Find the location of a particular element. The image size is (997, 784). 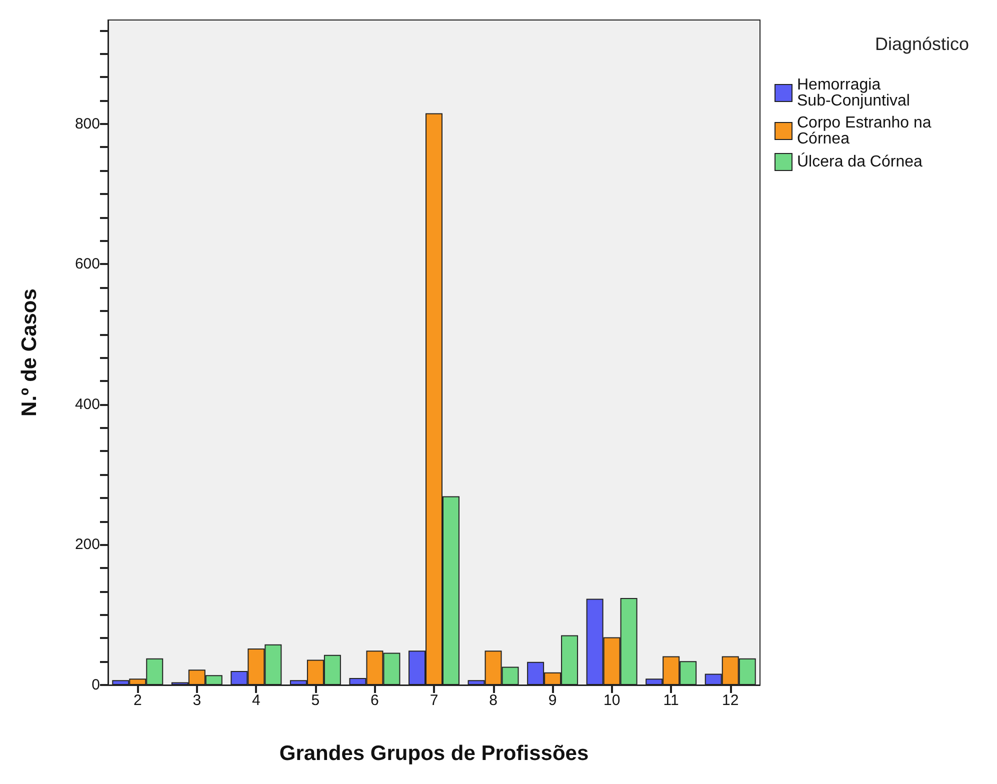

legend-label: Corpo Estranho na Córnea is located at coordinates (866, 131).